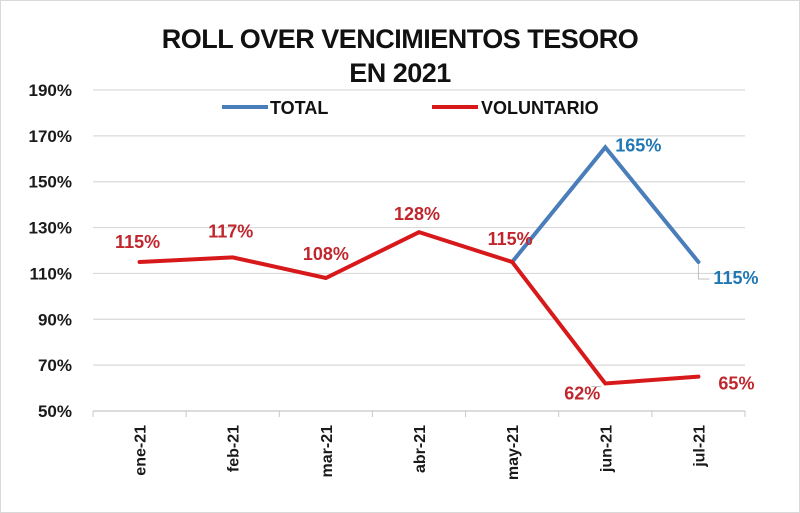  I want to click on x-tick-label: mar-21, so click(327, 451).